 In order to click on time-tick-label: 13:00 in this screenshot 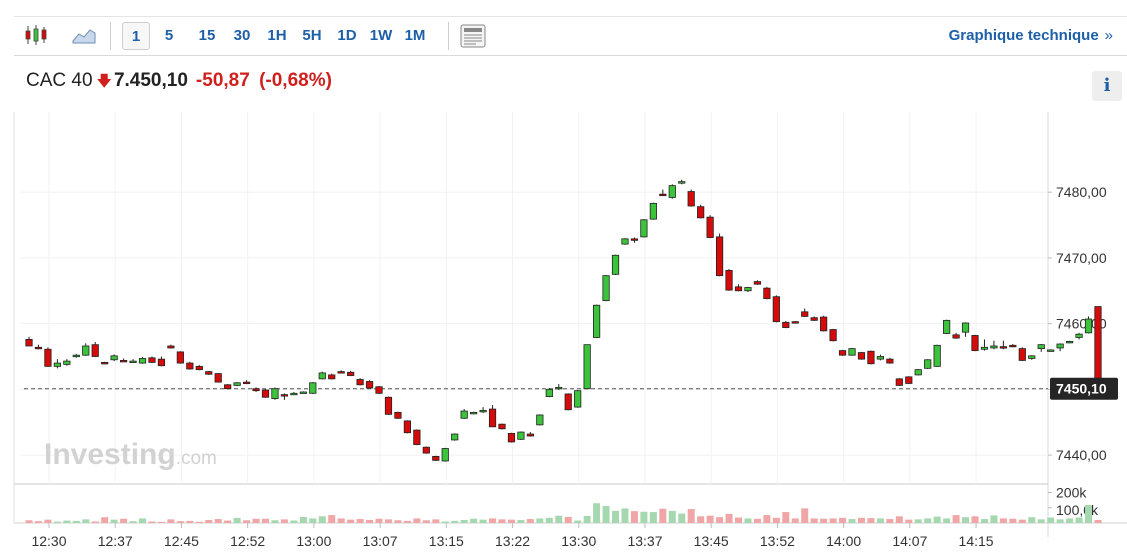, I will do `click(313, 541)`.